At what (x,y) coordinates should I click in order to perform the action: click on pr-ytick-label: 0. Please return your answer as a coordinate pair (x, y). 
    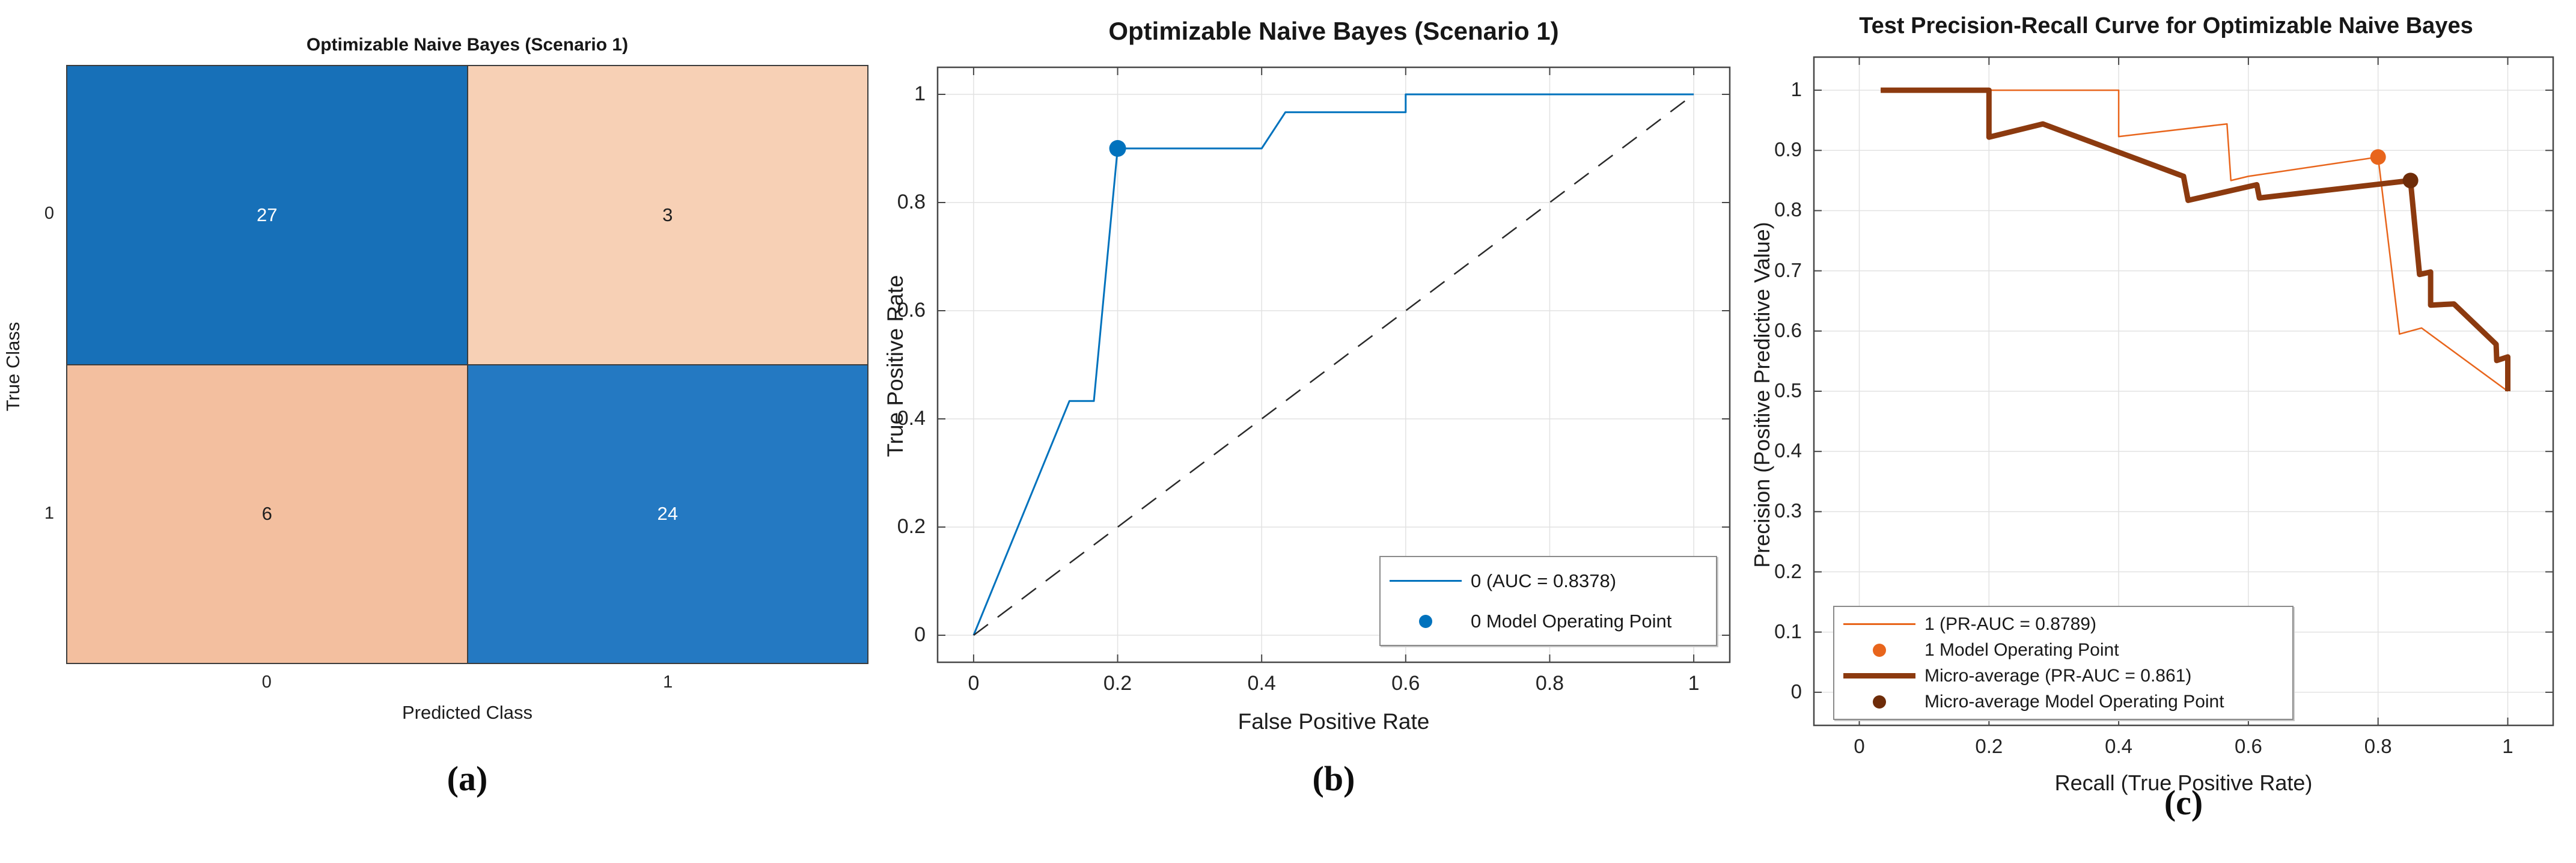
    Looking at the image, I should click on (1796, 691).